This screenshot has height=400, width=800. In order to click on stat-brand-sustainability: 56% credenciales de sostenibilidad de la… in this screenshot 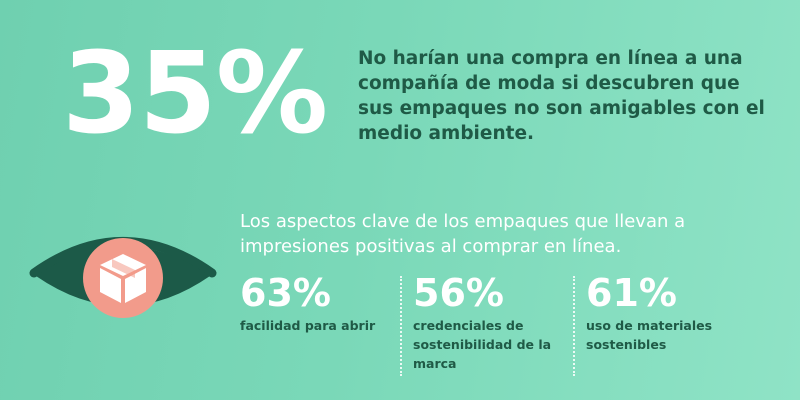, I will do `click(488, 322)`.